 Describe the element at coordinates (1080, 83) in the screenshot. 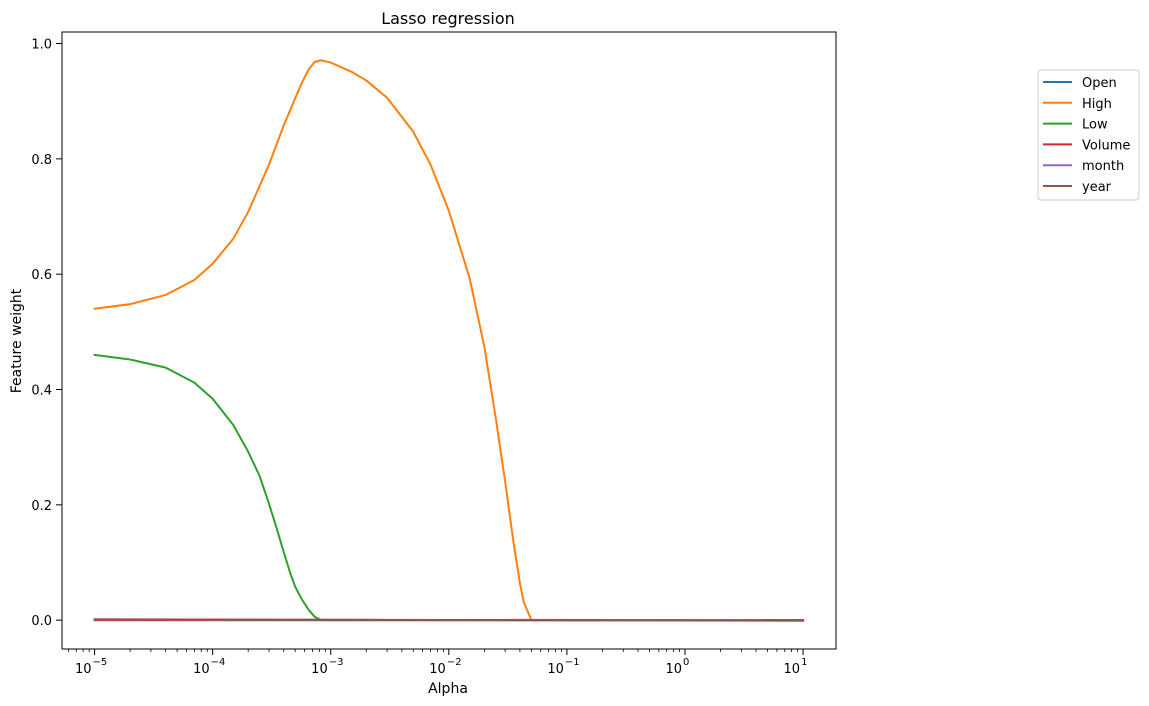

I see `legend-entry-open: Open` at that location.